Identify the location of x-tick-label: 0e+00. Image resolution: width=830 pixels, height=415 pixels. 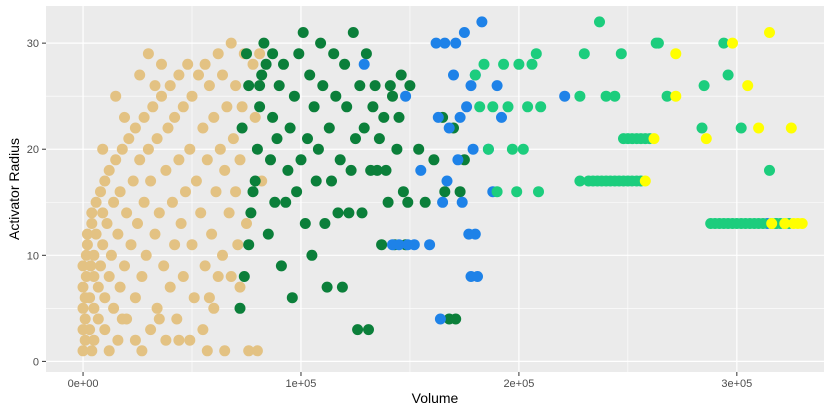
(83, 384).